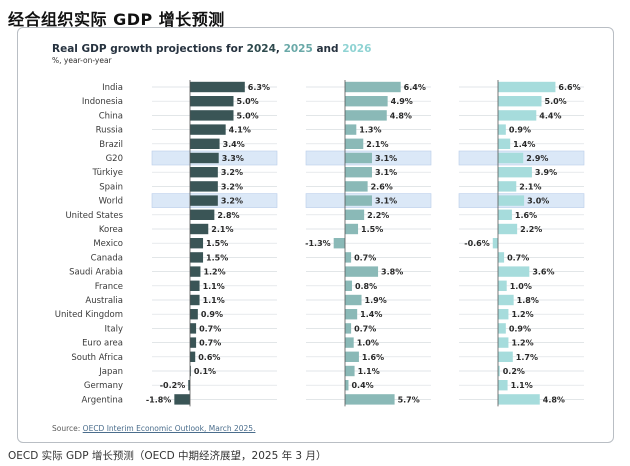 This screenshot has width=630, height=466. Describe the element at coordinates (212, 314) in the screenshot. I see `value-label-2024-united-kingdom: 0.9%` at that location.